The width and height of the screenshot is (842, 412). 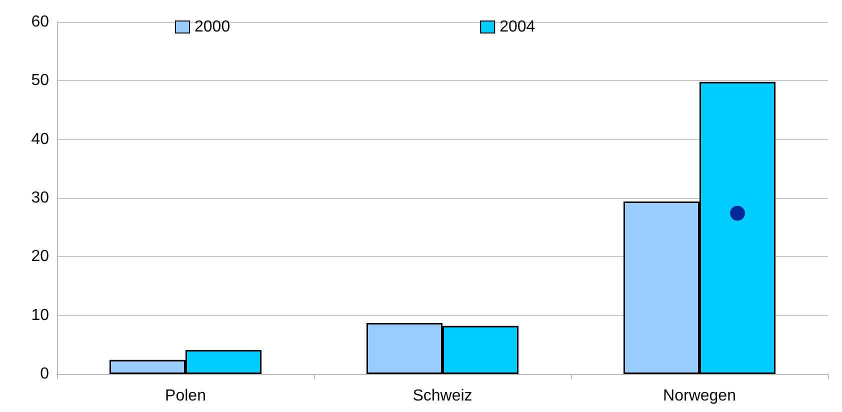 I want to click on y-tick-label: 10, so click(x=40, y=315).